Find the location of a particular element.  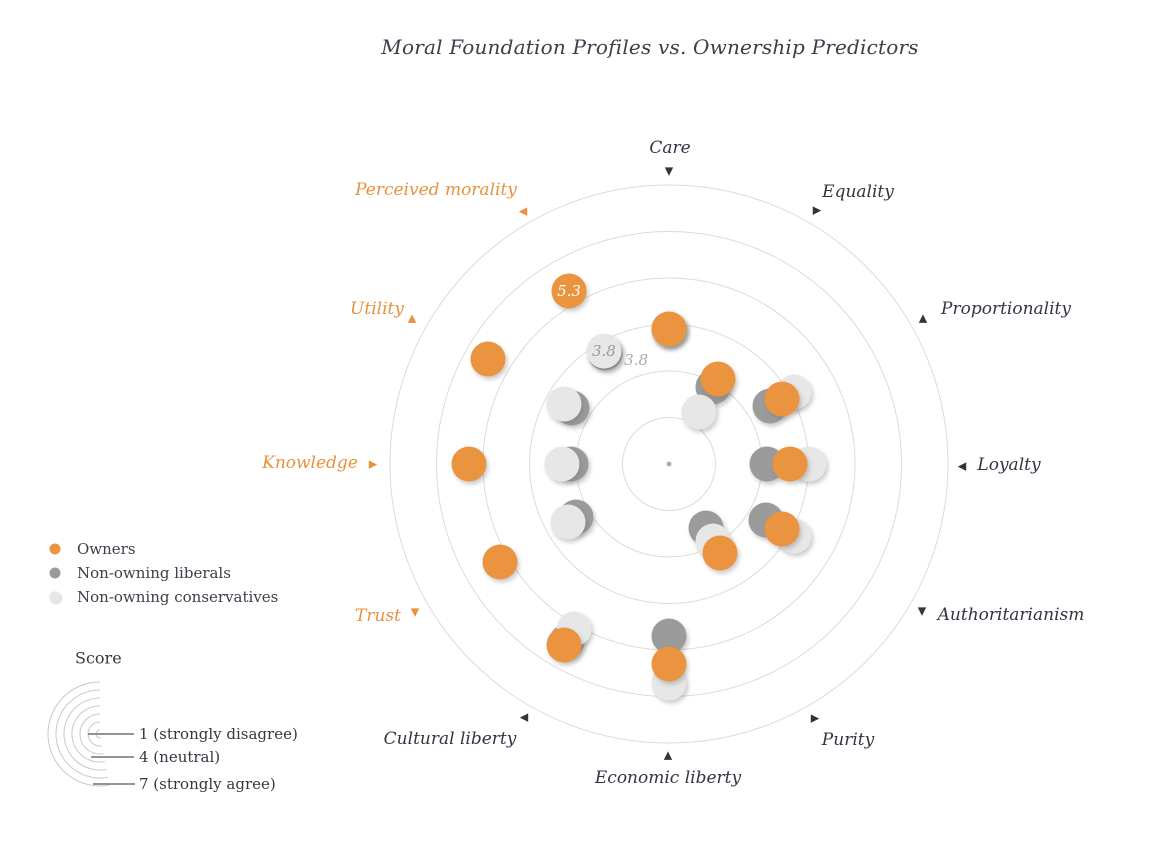

legend-label: Owners is located at coordinates (106, 549).